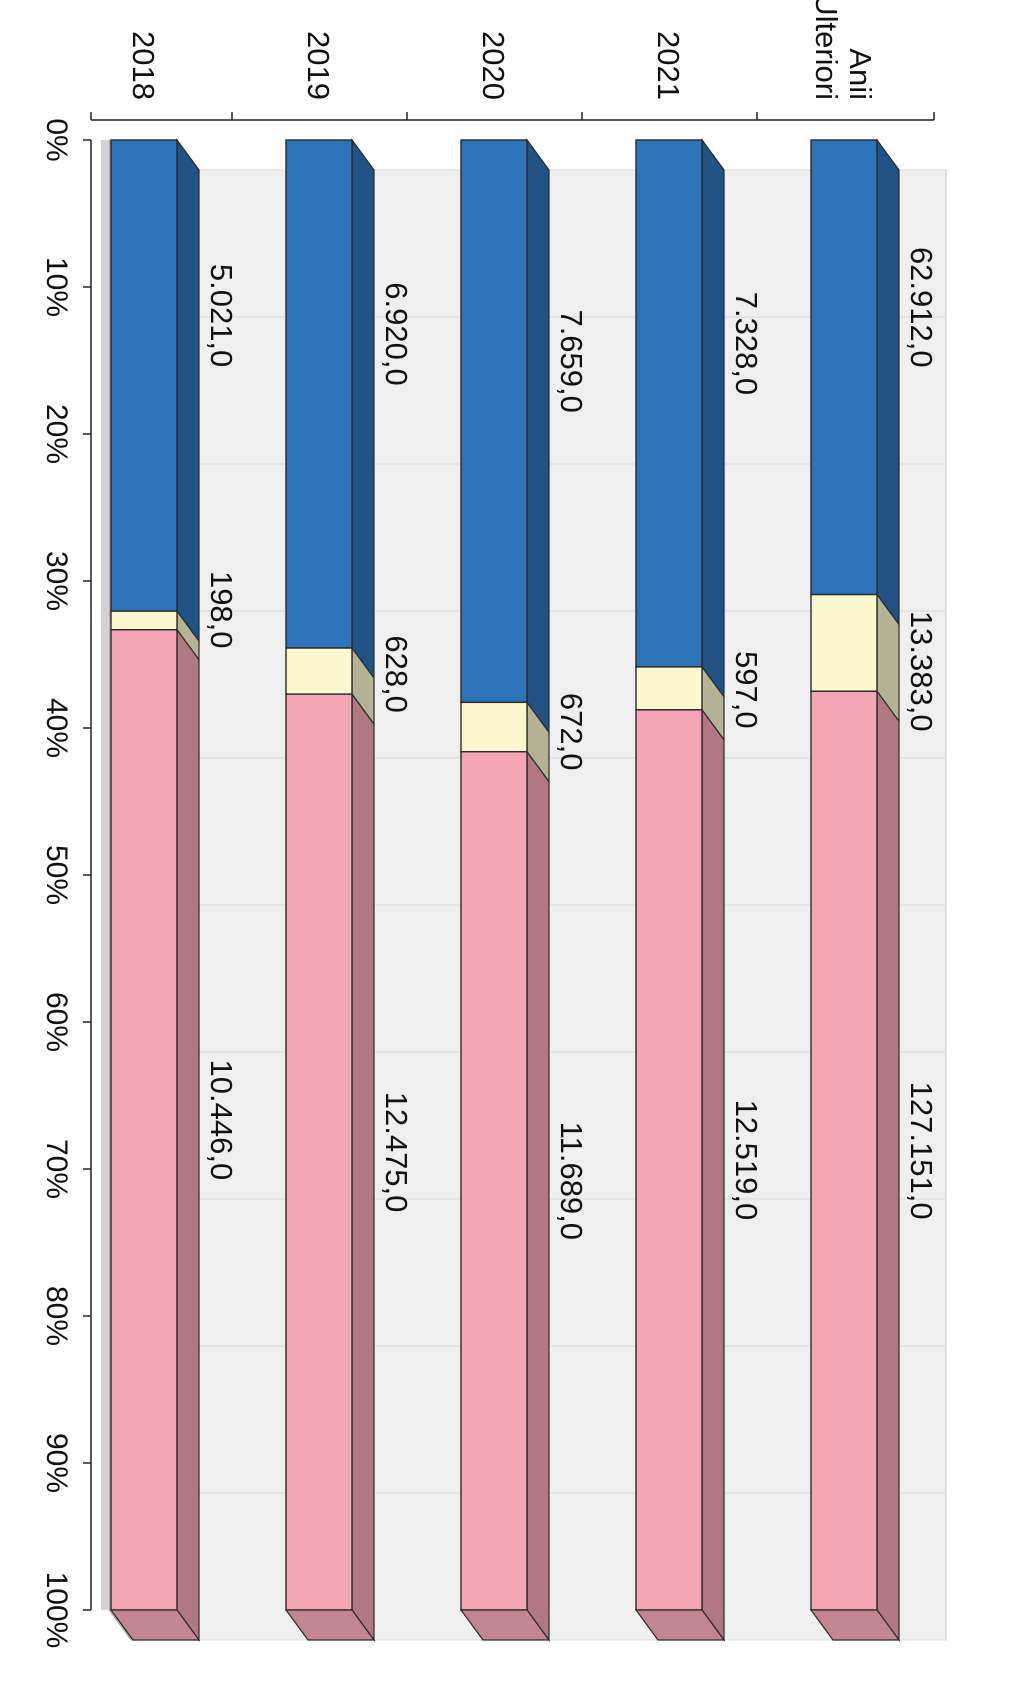  Describe the element at coordinates (396, 333) in the screenshot. I see `data-label: 6.920,0` at that location.